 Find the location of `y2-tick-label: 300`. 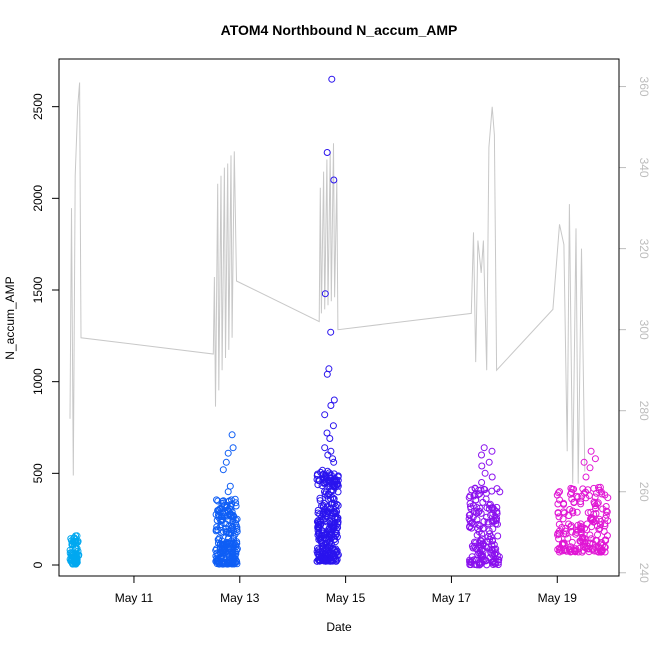

y2-tick-label: 300 is located at coordinates (643, 330).